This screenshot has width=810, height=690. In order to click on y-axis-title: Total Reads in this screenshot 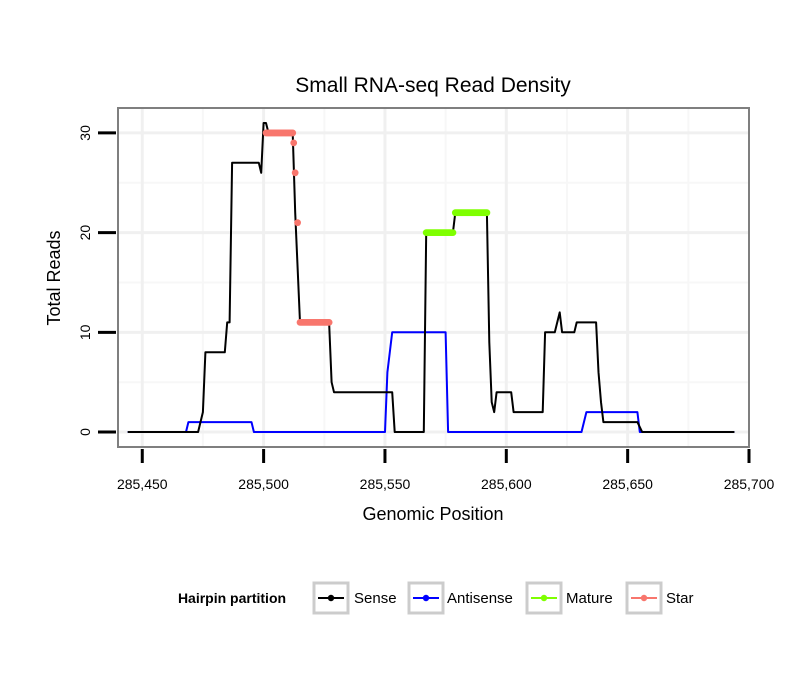, I will do `click(54, 277)`.